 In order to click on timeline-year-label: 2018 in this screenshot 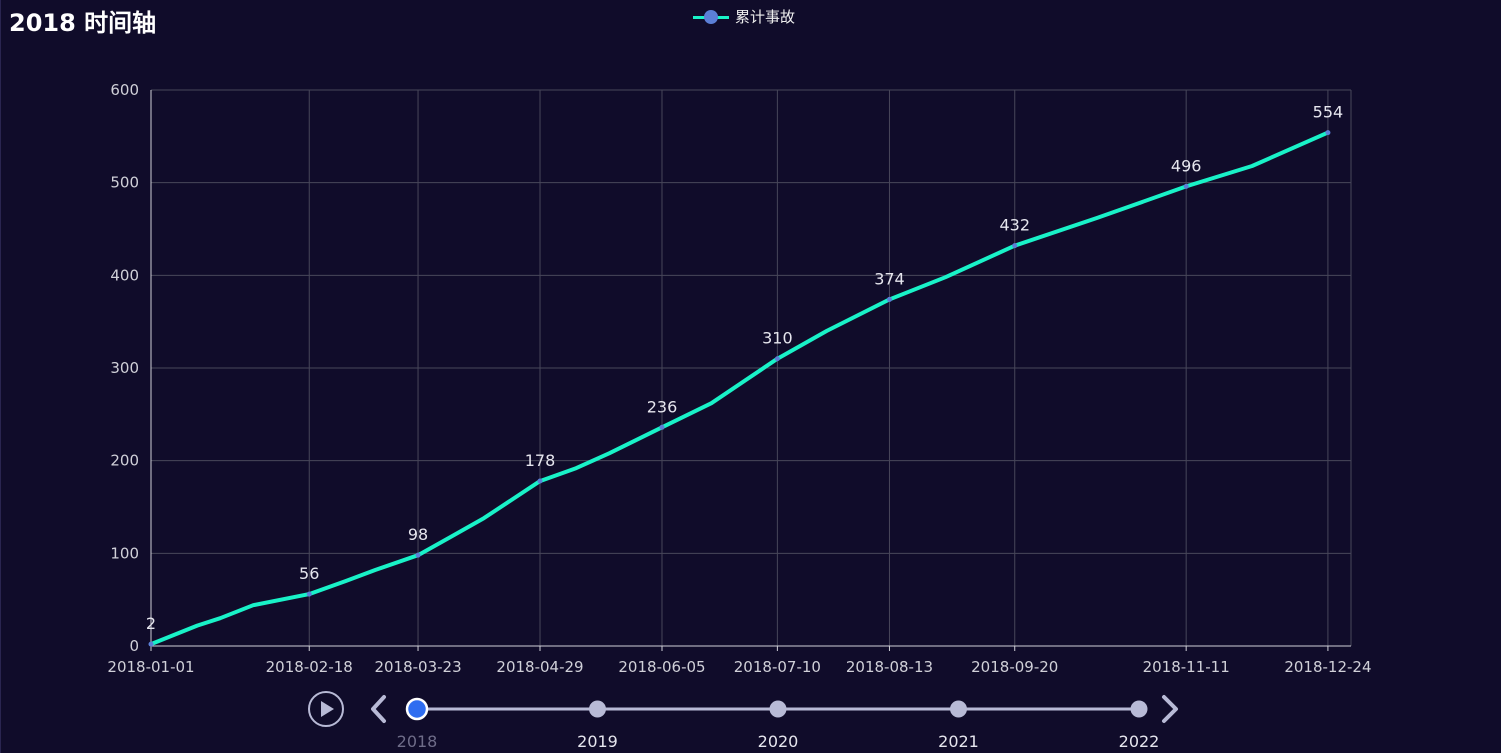, I will do `click(417, 741)`.